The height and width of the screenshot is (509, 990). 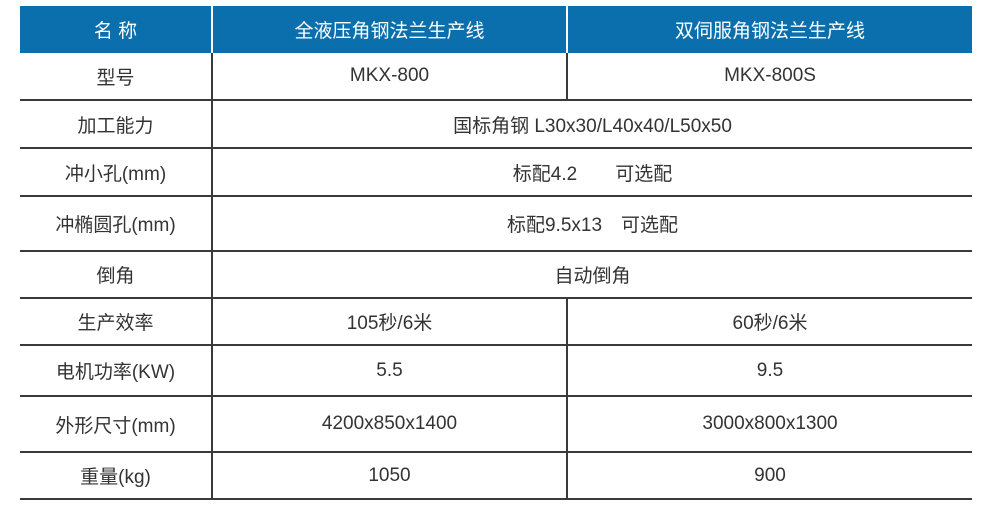 What do you see at coordinates (116, 124) in the screenshot?
I see `row-label: 加工能力` at bounding box center [116, 124].